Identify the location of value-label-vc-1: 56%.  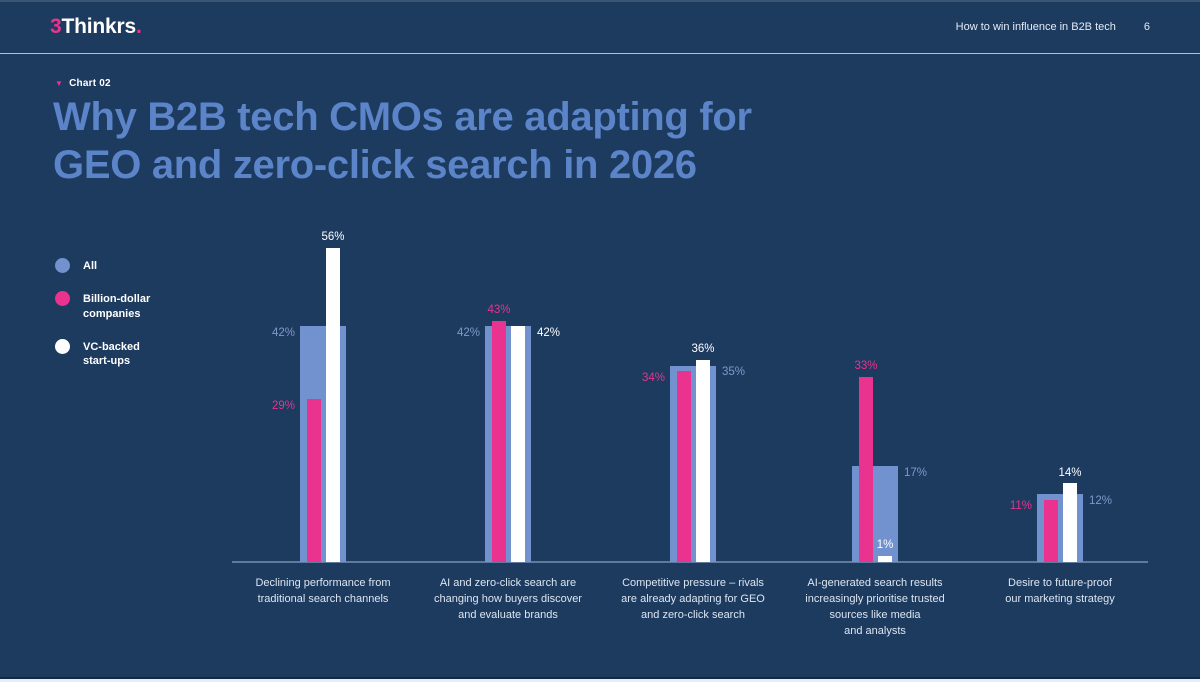
(333, 237).